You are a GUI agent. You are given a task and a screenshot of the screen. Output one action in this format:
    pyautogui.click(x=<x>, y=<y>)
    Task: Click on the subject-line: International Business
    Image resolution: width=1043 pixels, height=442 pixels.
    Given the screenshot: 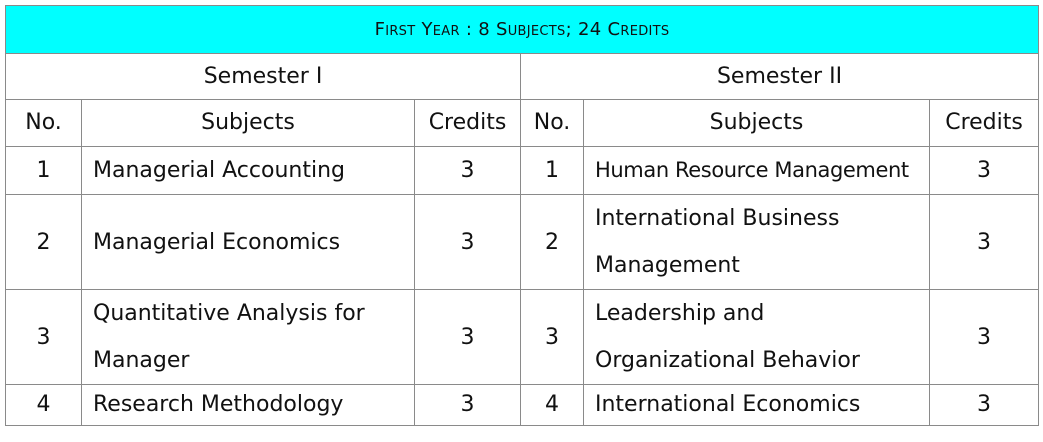 What is the action you would take?
    pyautogui.click(x=717, y=218)
    